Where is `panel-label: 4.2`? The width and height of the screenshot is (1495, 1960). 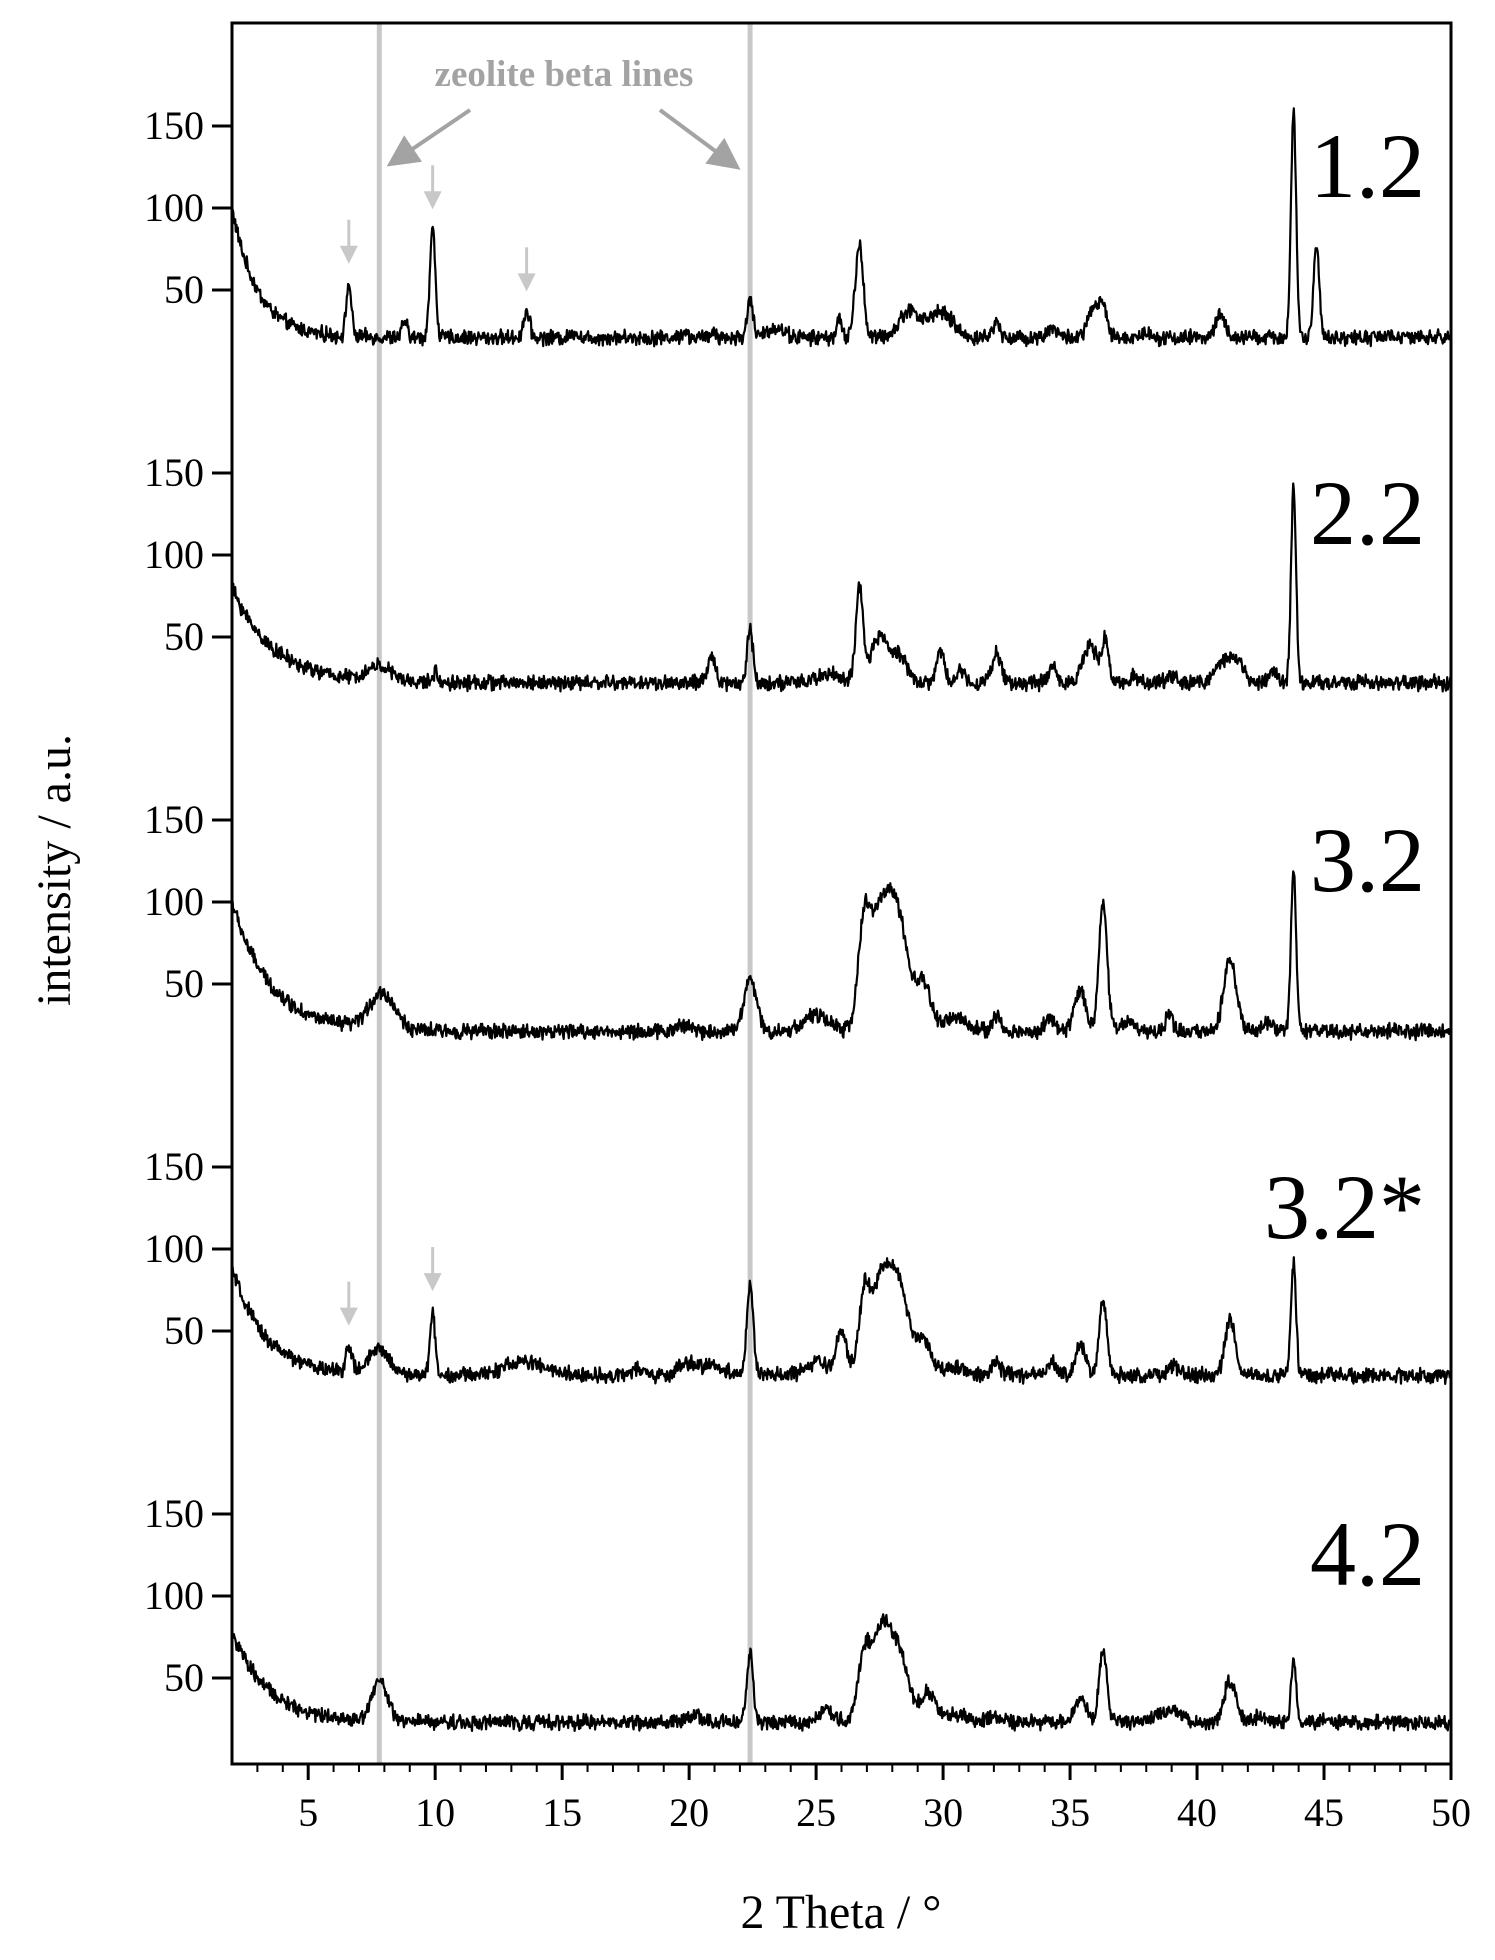
panel-label: 4.2 is located at coordinates (1367, 1554).